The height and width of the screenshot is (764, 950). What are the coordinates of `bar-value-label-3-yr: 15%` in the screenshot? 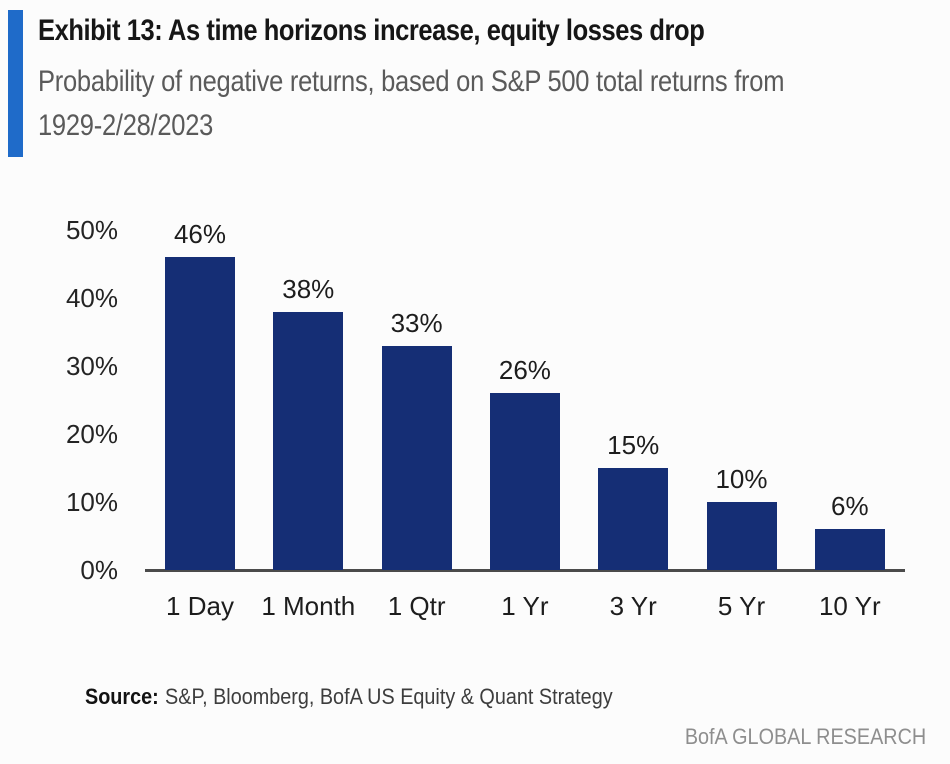 It's located at (633, 445).